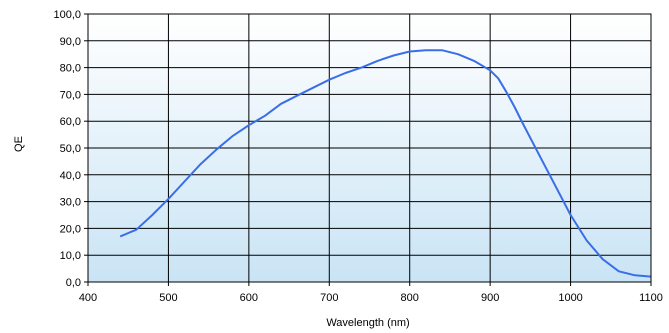 The width and height of the screenshot is (669, 333). What do you see at coordinates (490, 298) in the screenshot?
I see `x-tick-label: 900` at bounding box center [490, 298].